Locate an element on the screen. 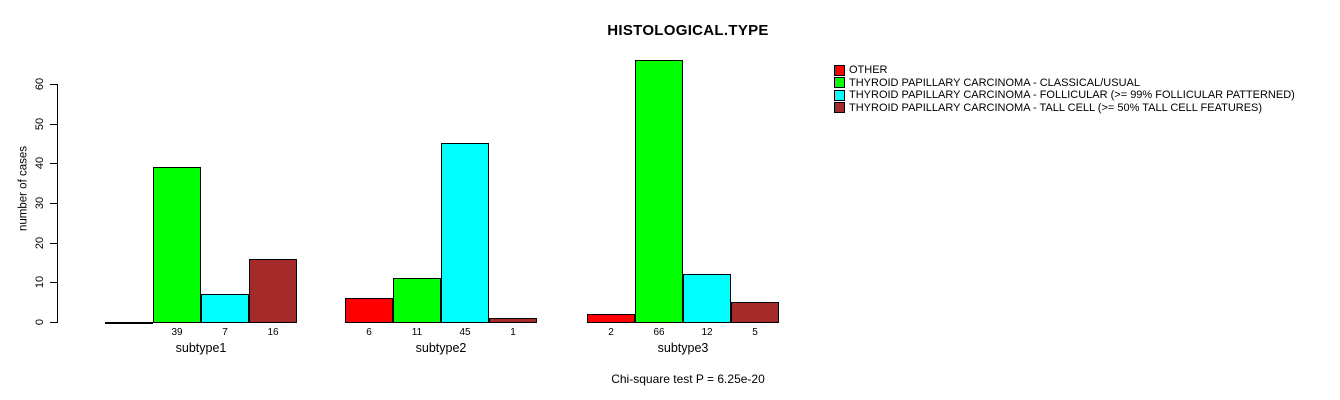 Image resolution: width=1340 pixels, height=400 pixels. y-tick-label: 20 is located at coordinates (40, 243).